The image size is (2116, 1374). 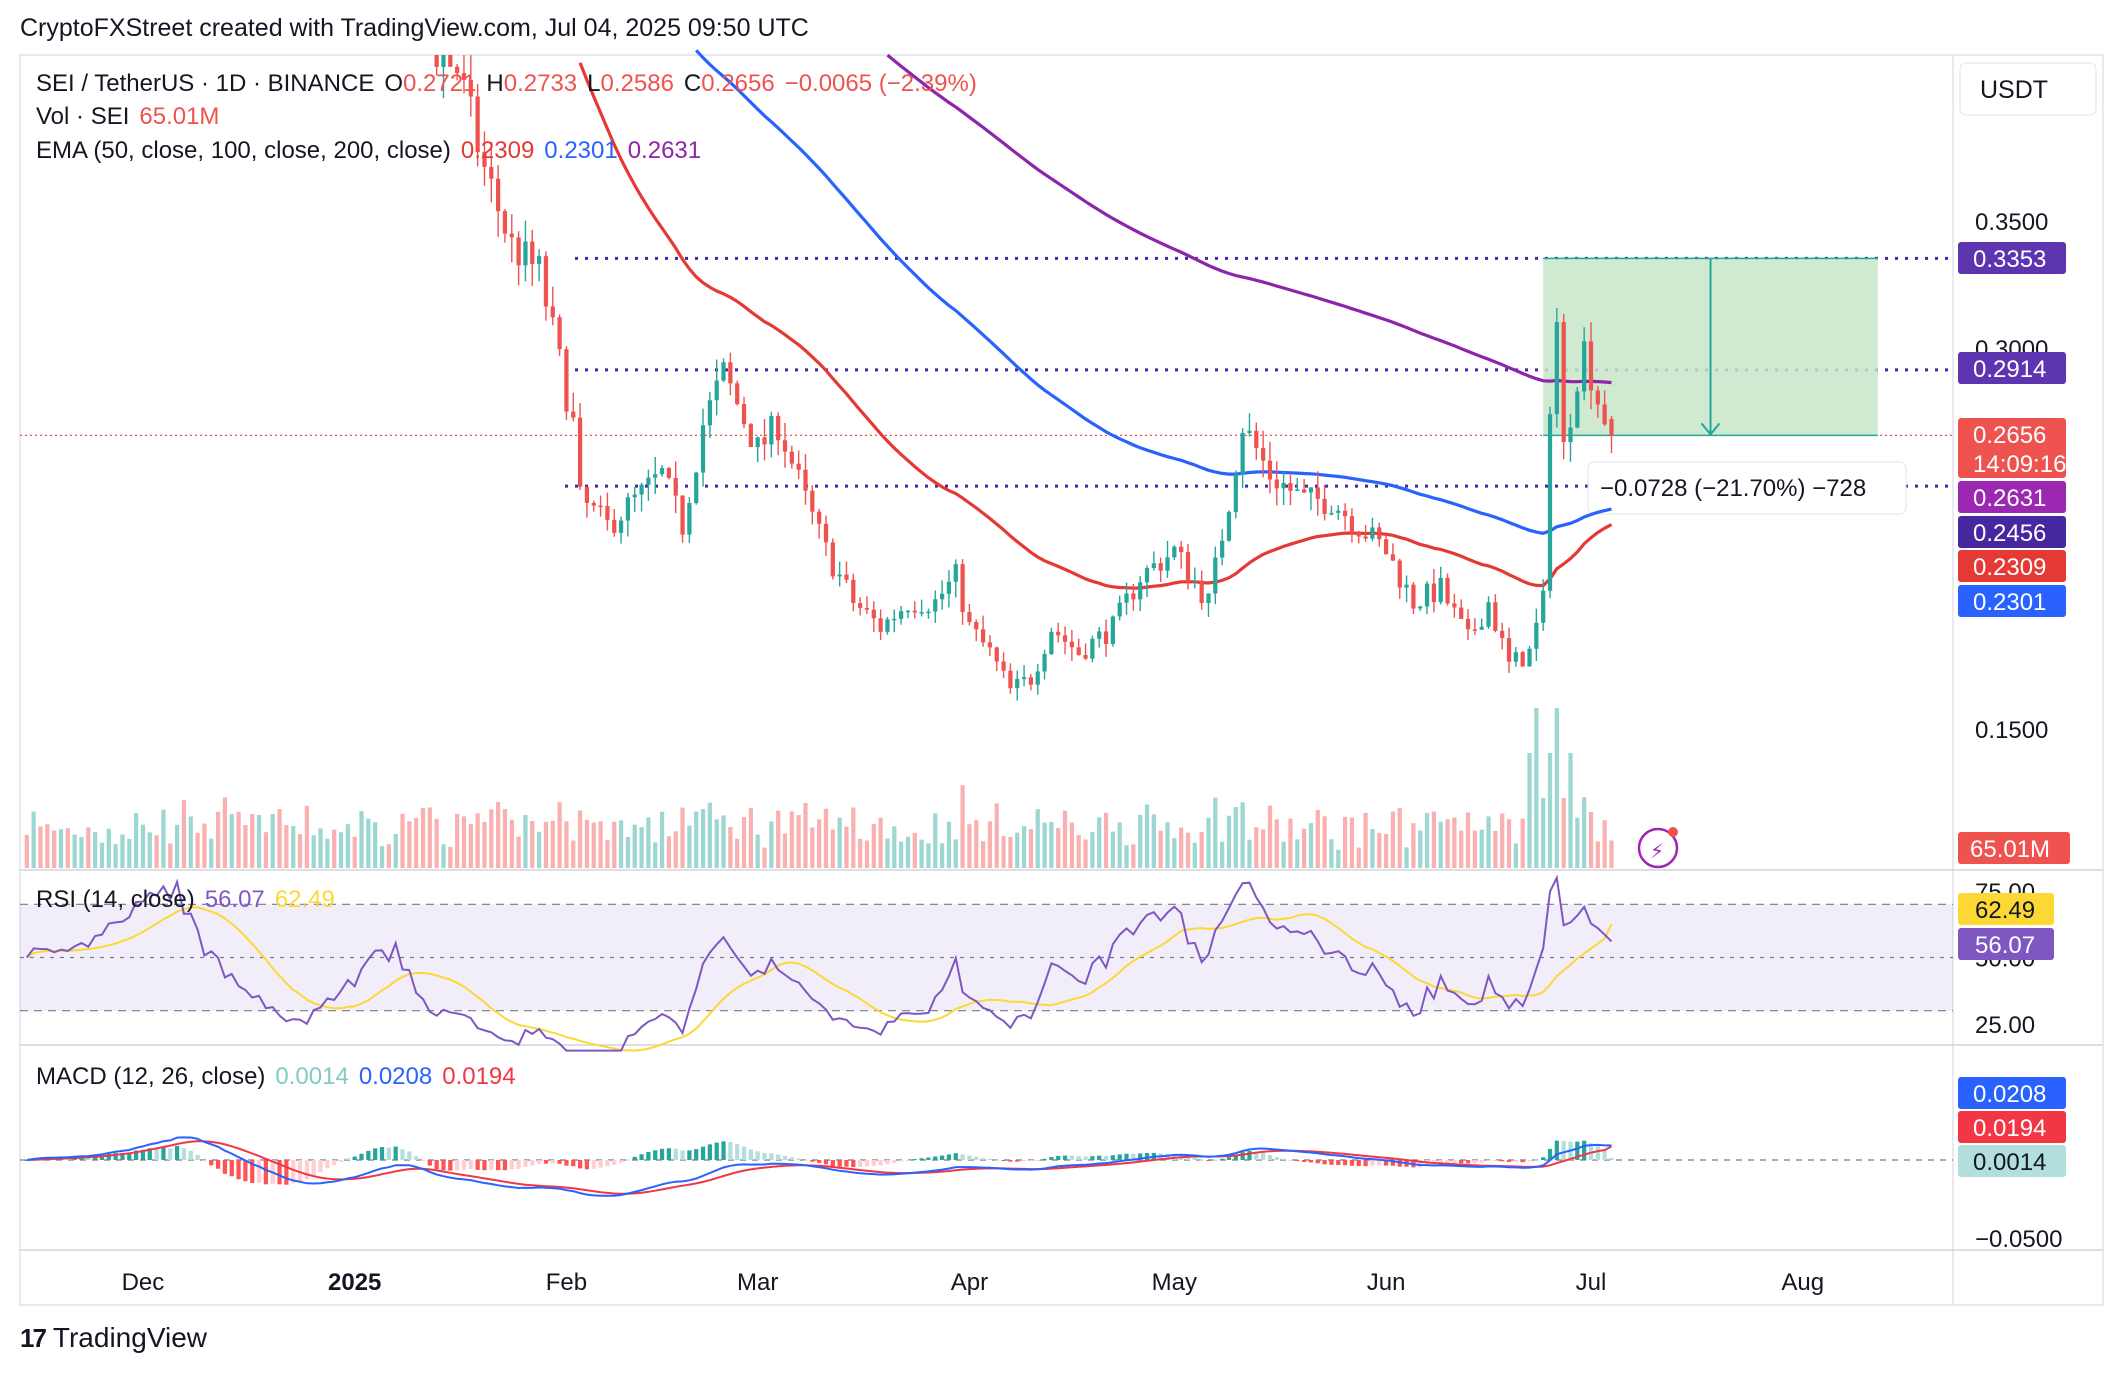 What do you see at coordinates (113, 1338) in the screenshot?
I see `tradingview-footer: 17 TradingView` at bounding box center [113, 1338].